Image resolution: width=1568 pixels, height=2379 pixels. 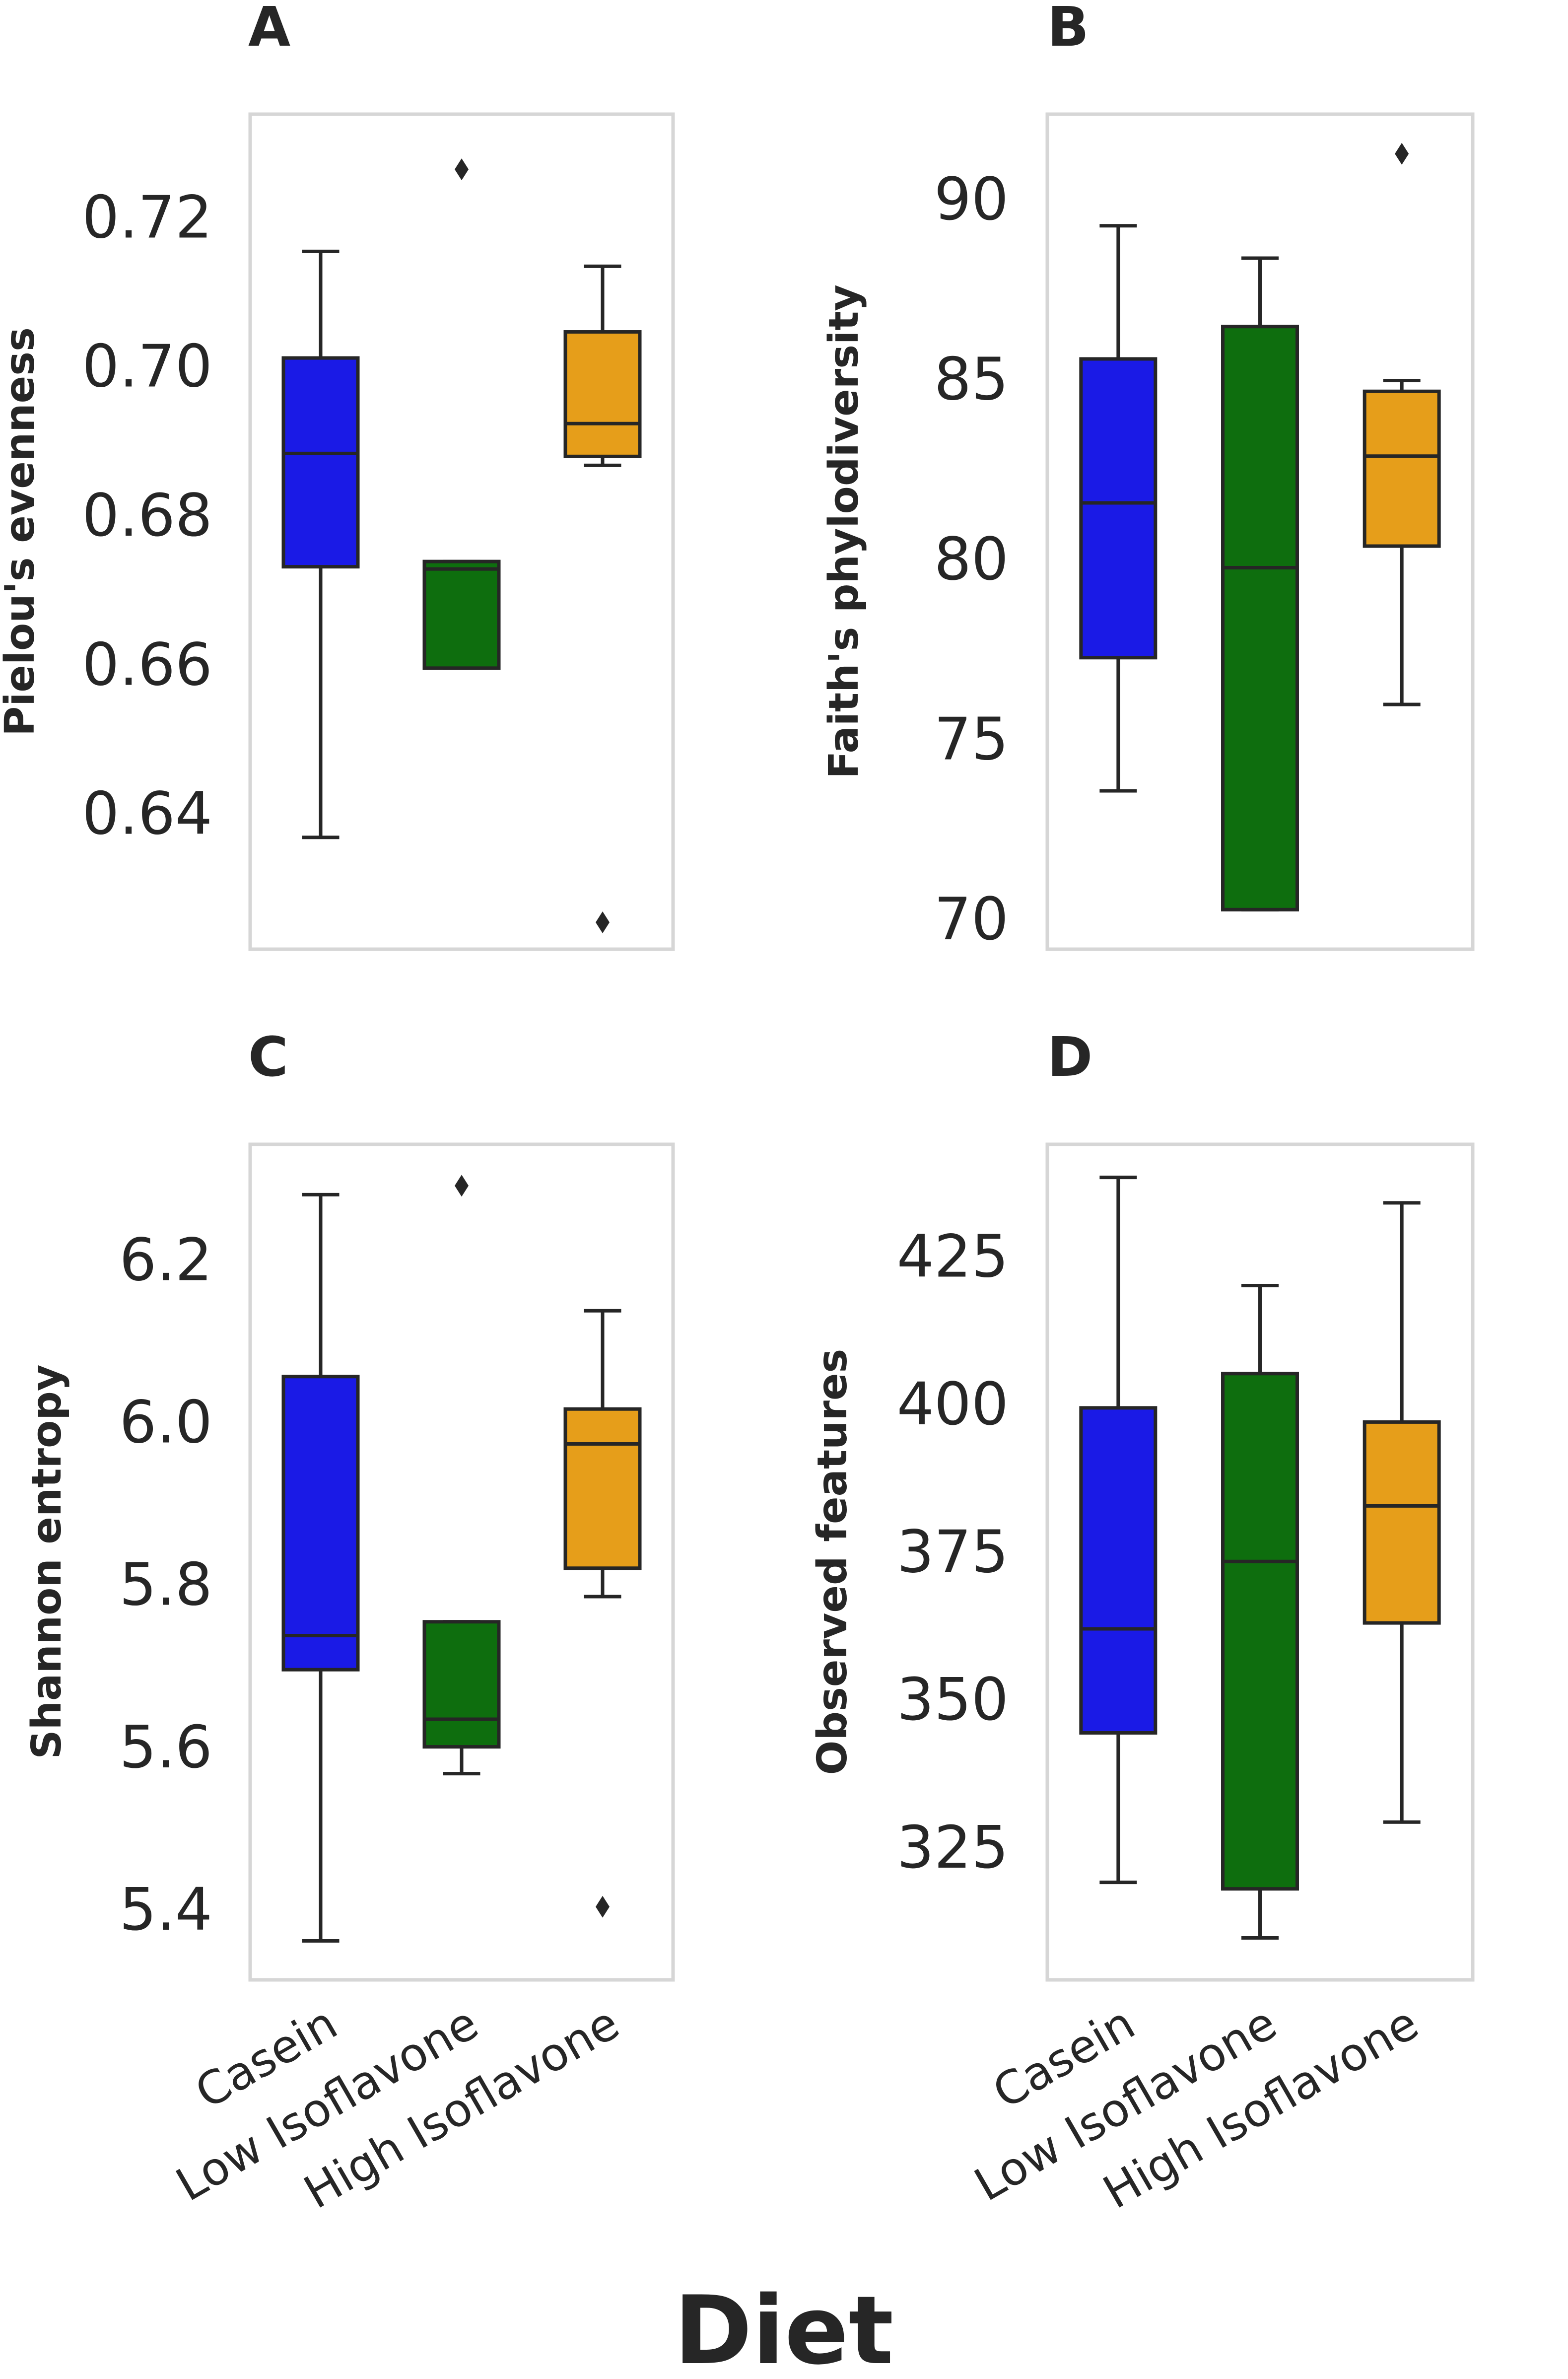 What do you see at coordinates (166, 1909) in the screenshot?
I see `y-tick-label: 5.4` at bounding box center [166, 1909].